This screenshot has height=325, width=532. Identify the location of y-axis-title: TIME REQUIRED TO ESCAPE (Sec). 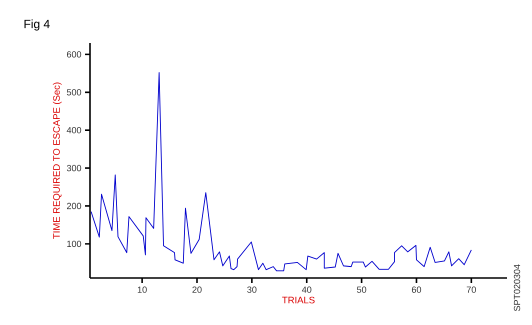
(57, 160).